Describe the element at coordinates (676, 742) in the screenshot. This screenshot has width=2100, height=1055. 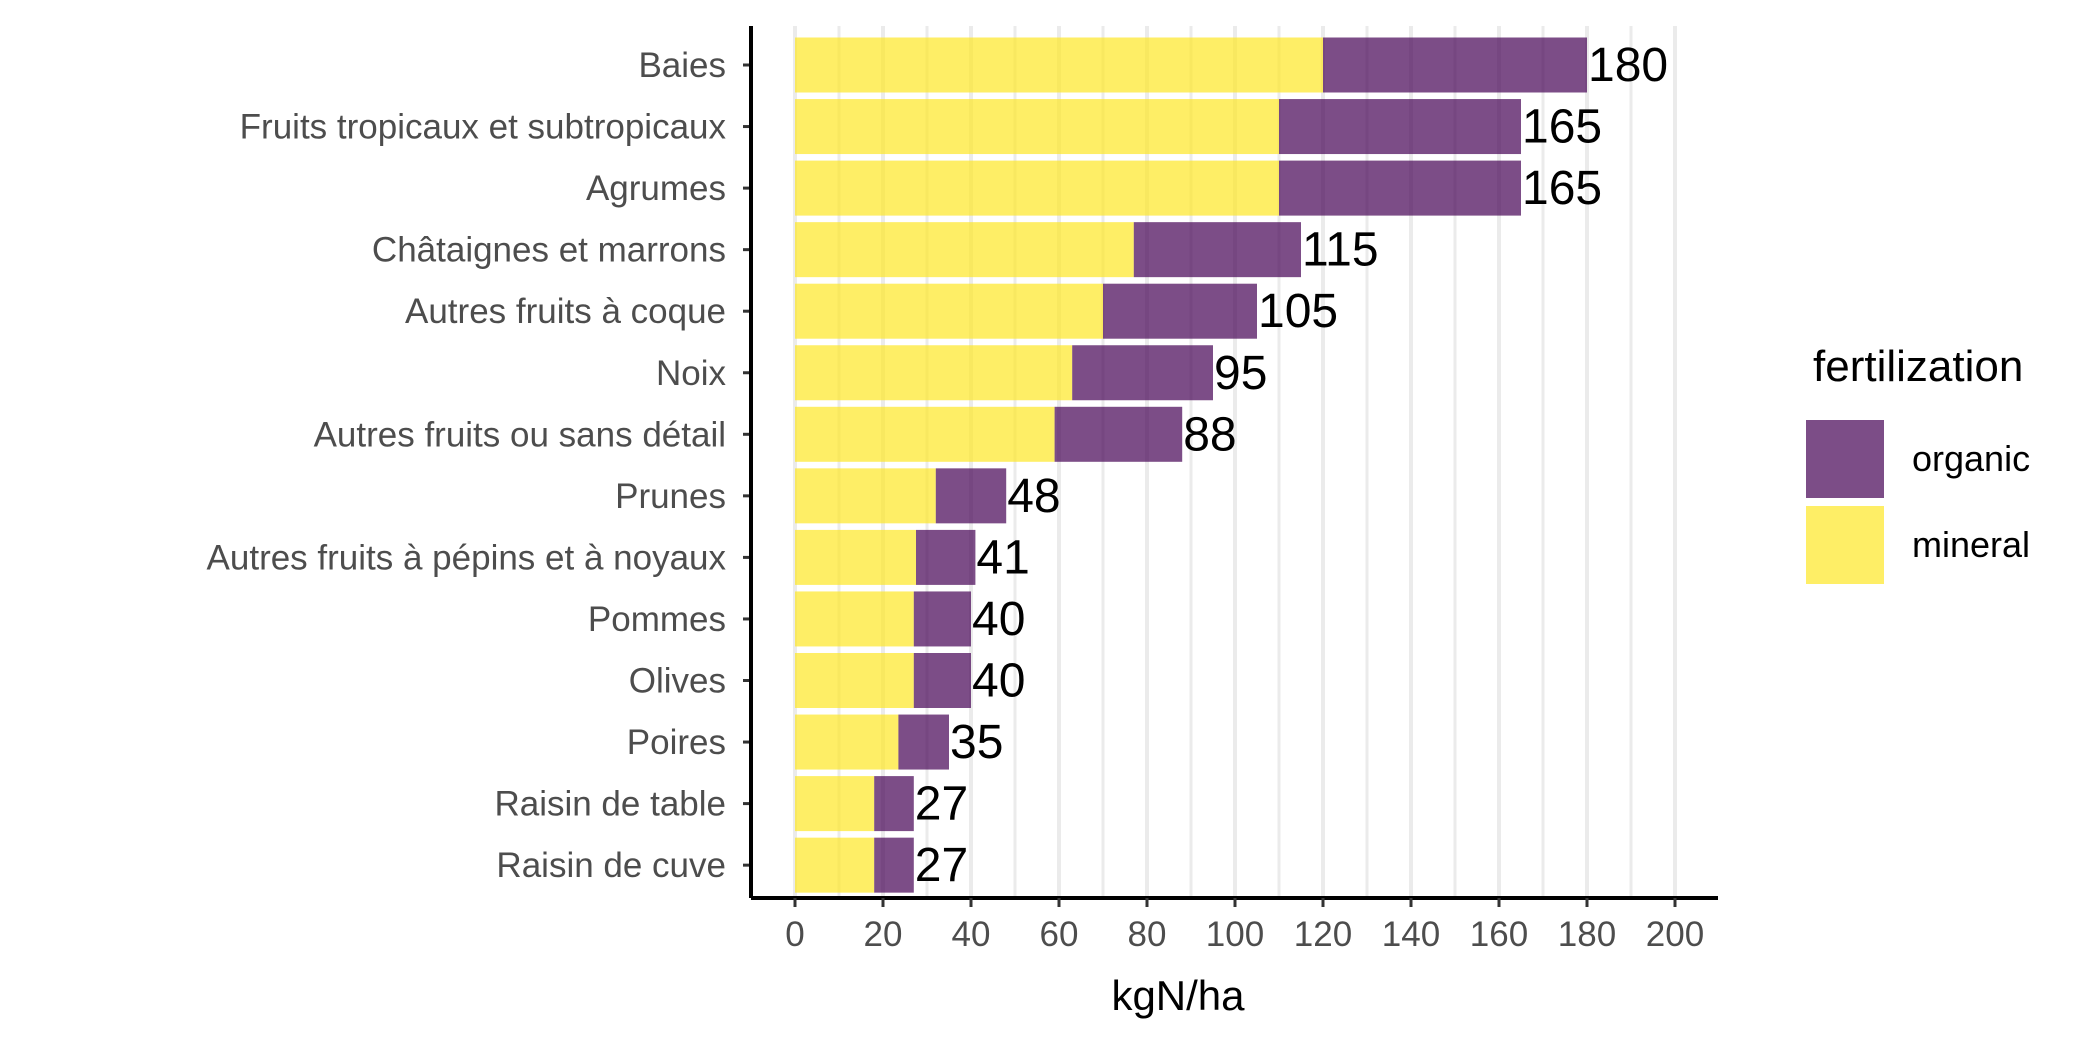
I see `y-tick-label-poires: Poires` at that location.